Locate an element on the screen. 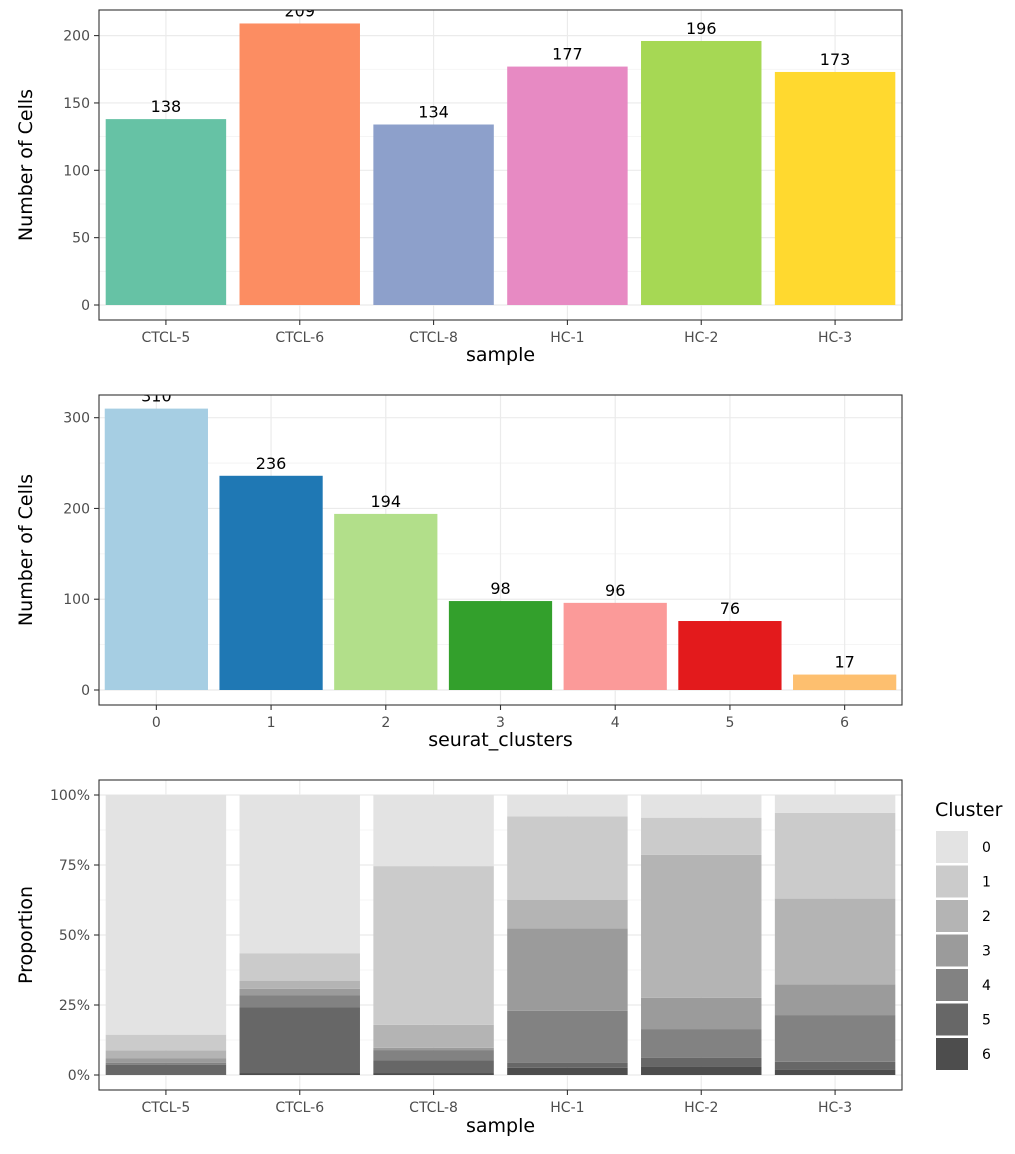 The height and width of the screenshot is (1154, 1015). x-tick-label: 5 is located at coordinates (729, 723).